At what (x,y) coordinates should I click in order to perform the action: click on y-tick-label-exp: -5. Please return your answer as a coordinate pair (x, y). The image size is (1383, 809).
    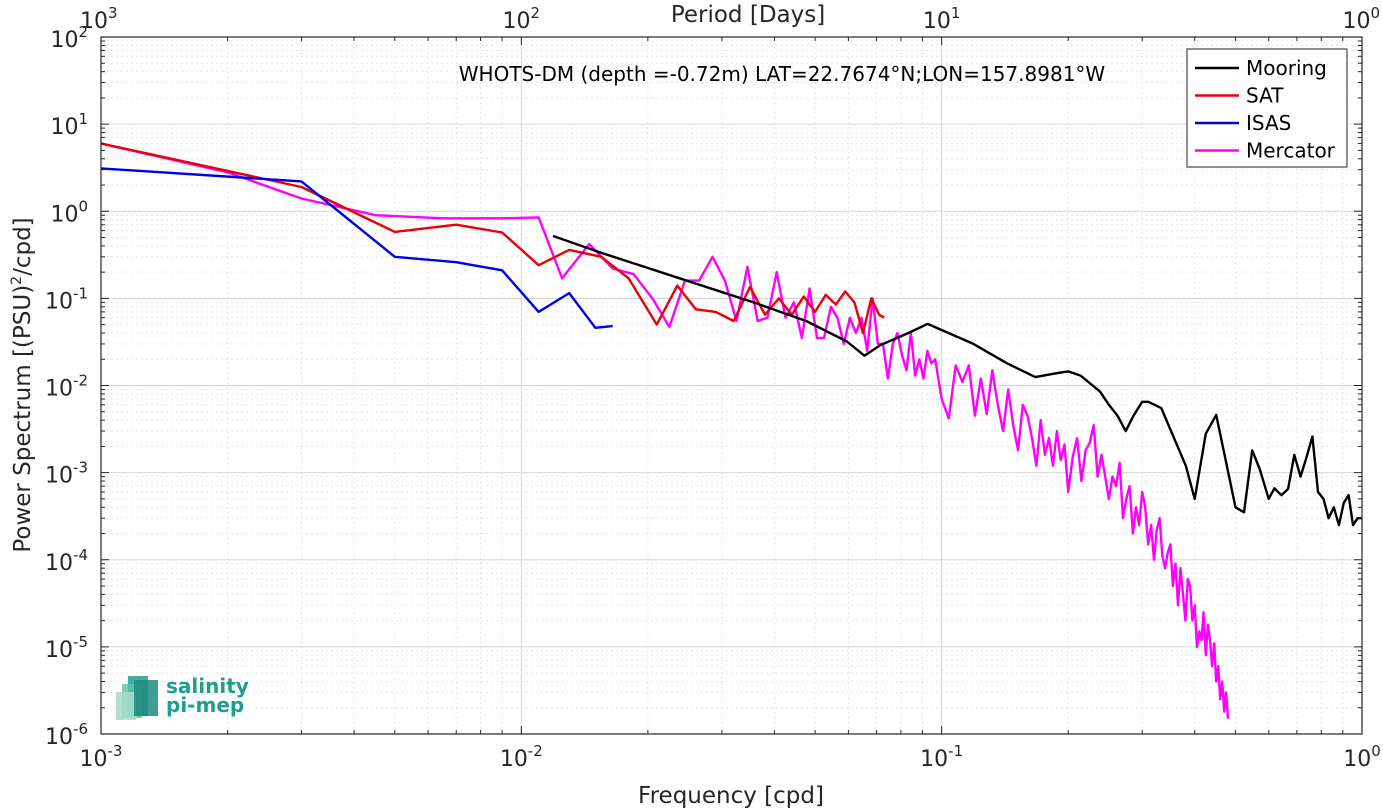
    Looking at the image, I should click on (80, 642).